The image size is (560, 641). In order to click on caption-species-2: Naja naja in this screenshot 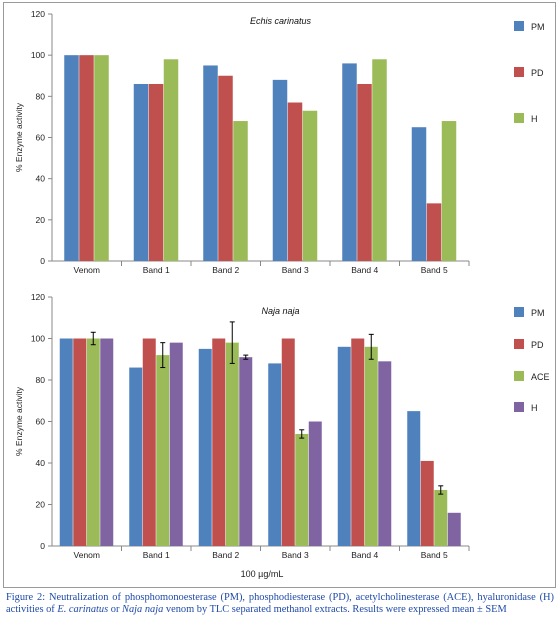, I will do `click(143, 610)`.